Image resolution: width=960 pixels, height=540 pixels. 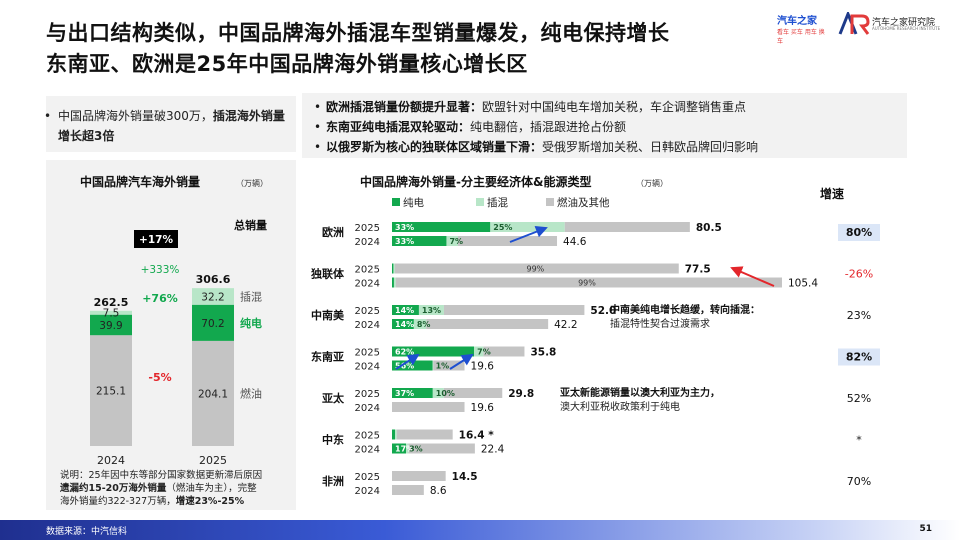 What do you see at coordinates (140, 181) in the screenshot?
I see `chart1-title: 中国品牌汽车海外销量` at bounding box center [140, 181].